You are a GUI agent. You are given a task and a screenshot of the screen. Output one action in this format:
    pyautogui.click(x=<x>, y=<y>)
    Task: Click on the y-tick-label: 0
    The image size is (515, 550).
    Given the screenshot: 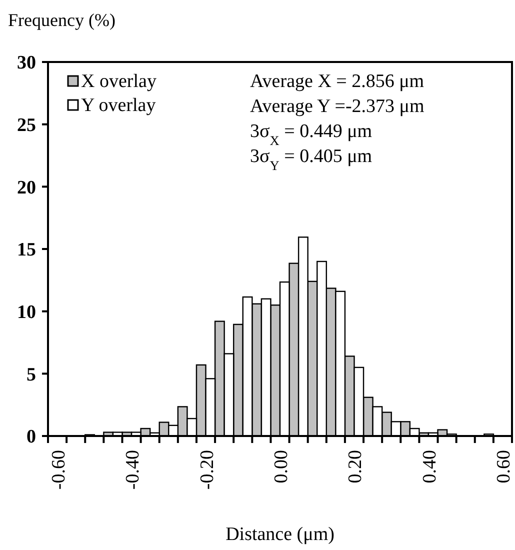 What is the action you would take?
    pyautogui.click(x=31, y=437)
    